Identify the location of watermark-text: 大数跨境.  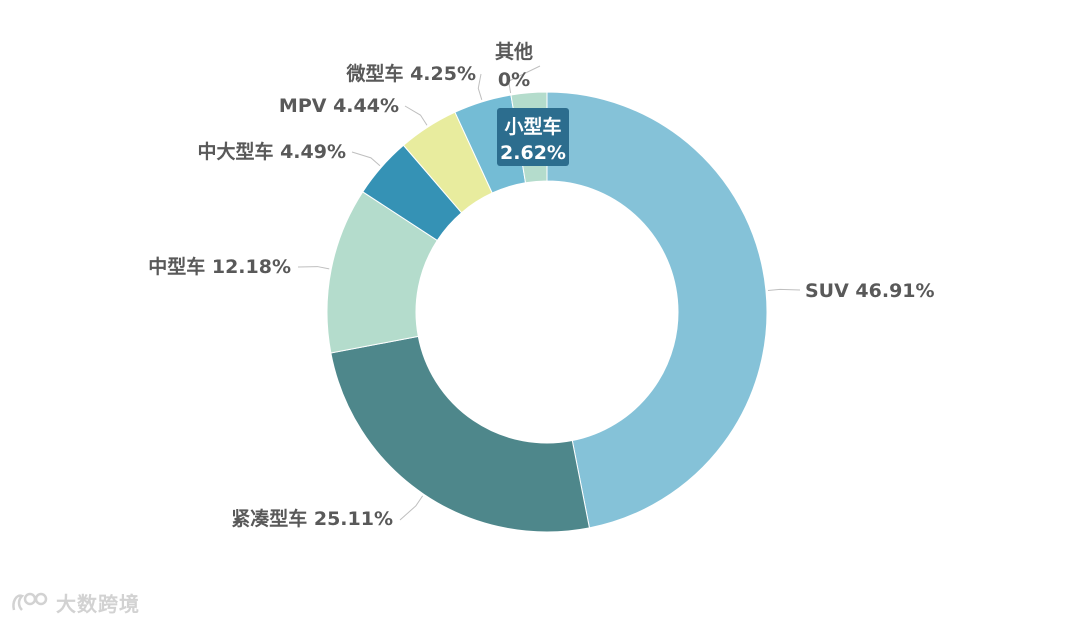
(98, 604).